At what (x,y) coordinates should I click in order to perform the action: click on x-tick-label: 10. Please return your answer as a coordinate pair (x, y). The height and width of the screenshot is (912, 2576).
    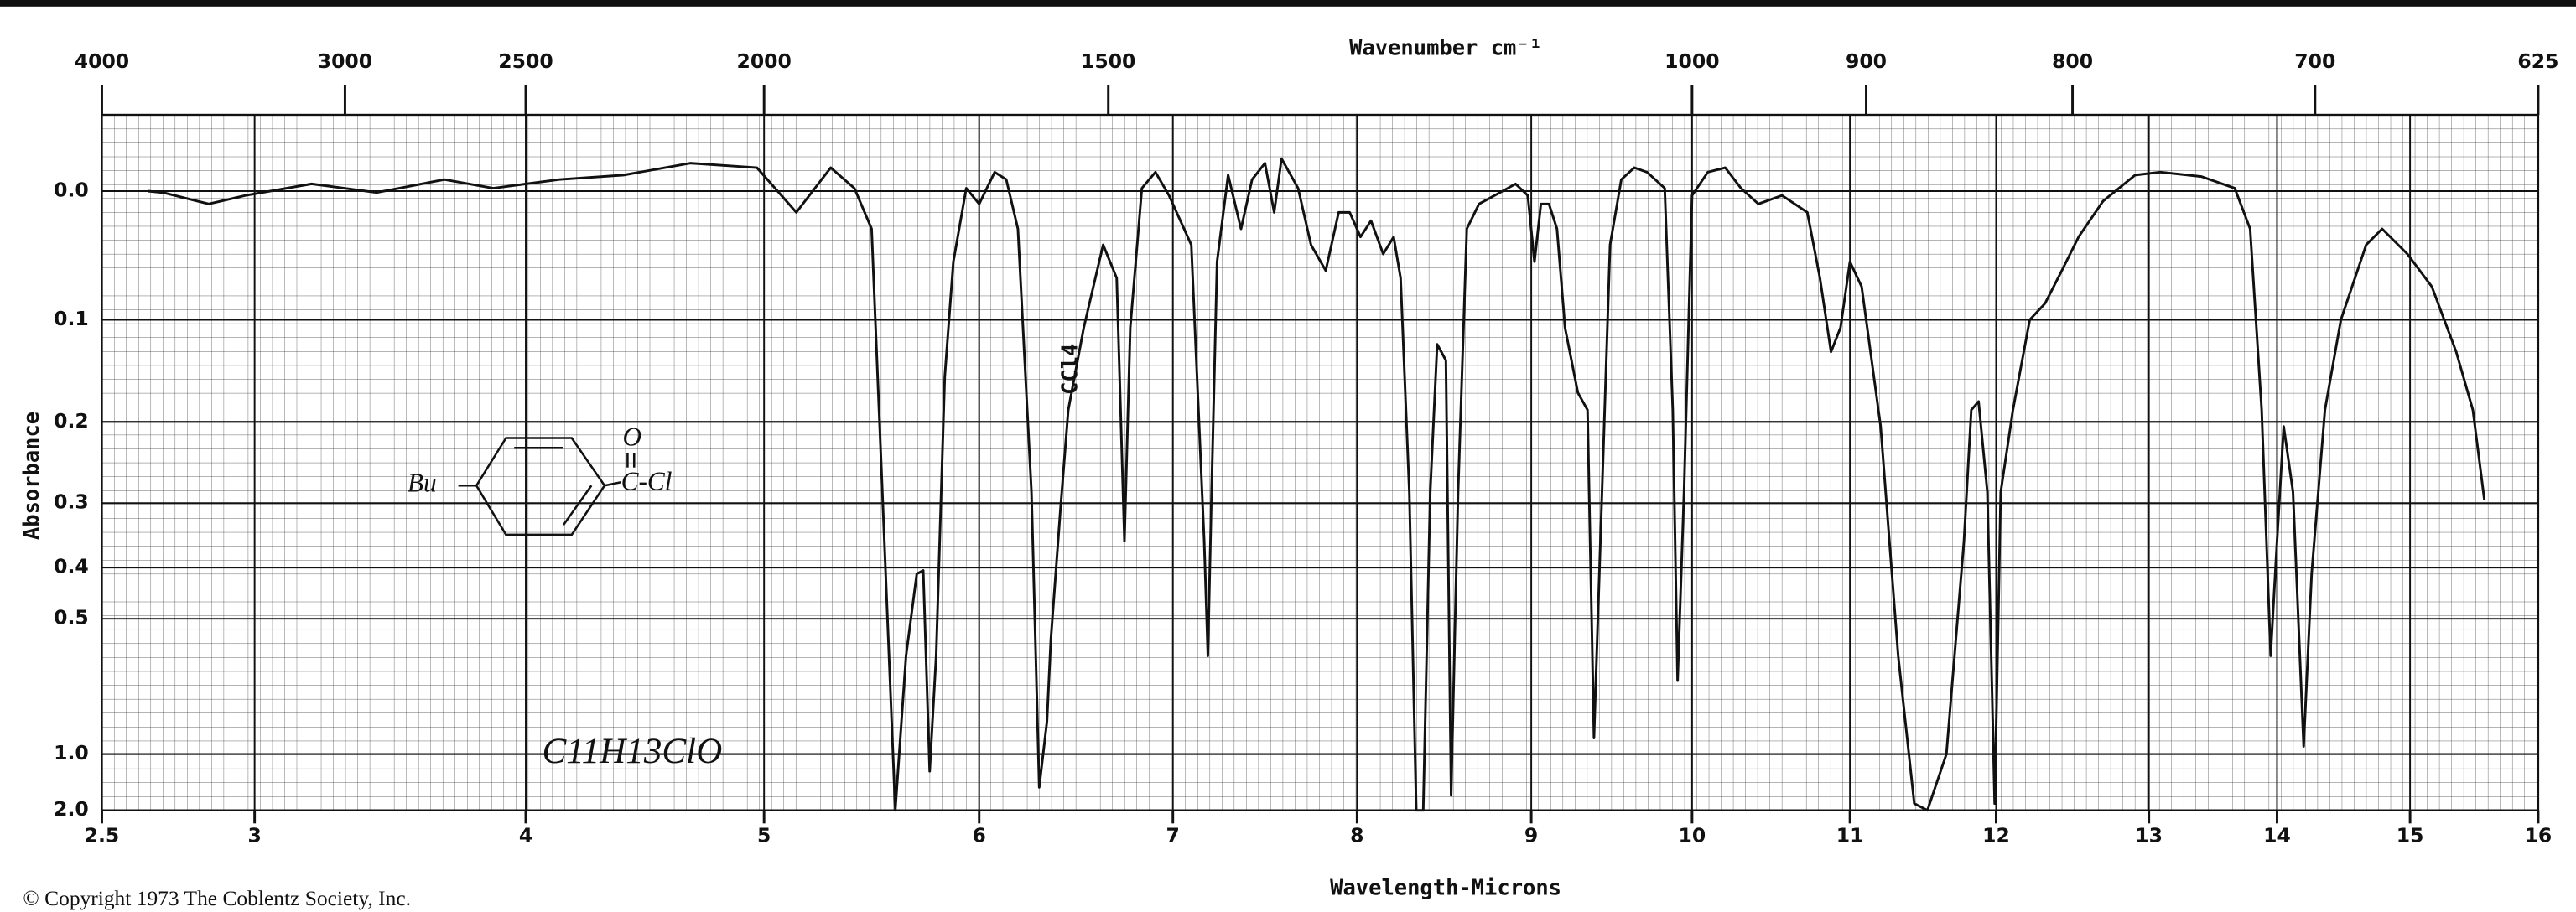
    Looking at the image, I should click on (1692, 835).